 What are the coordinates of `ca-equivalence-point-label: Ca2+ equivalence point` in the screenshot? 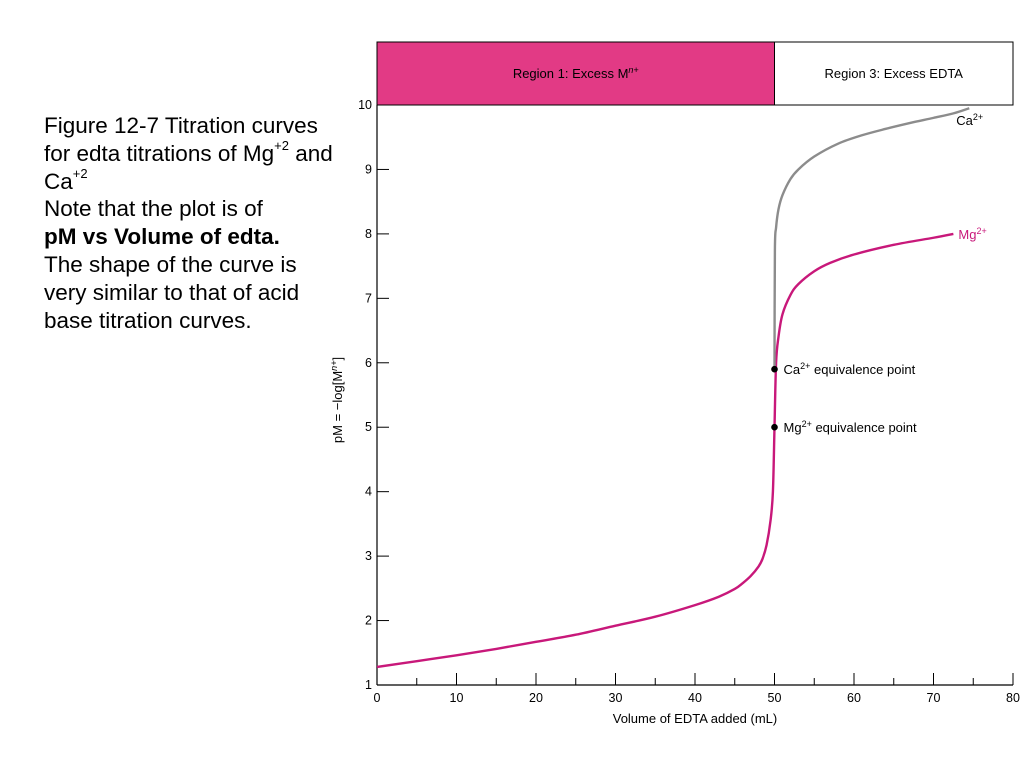 It's located at (850, 369).